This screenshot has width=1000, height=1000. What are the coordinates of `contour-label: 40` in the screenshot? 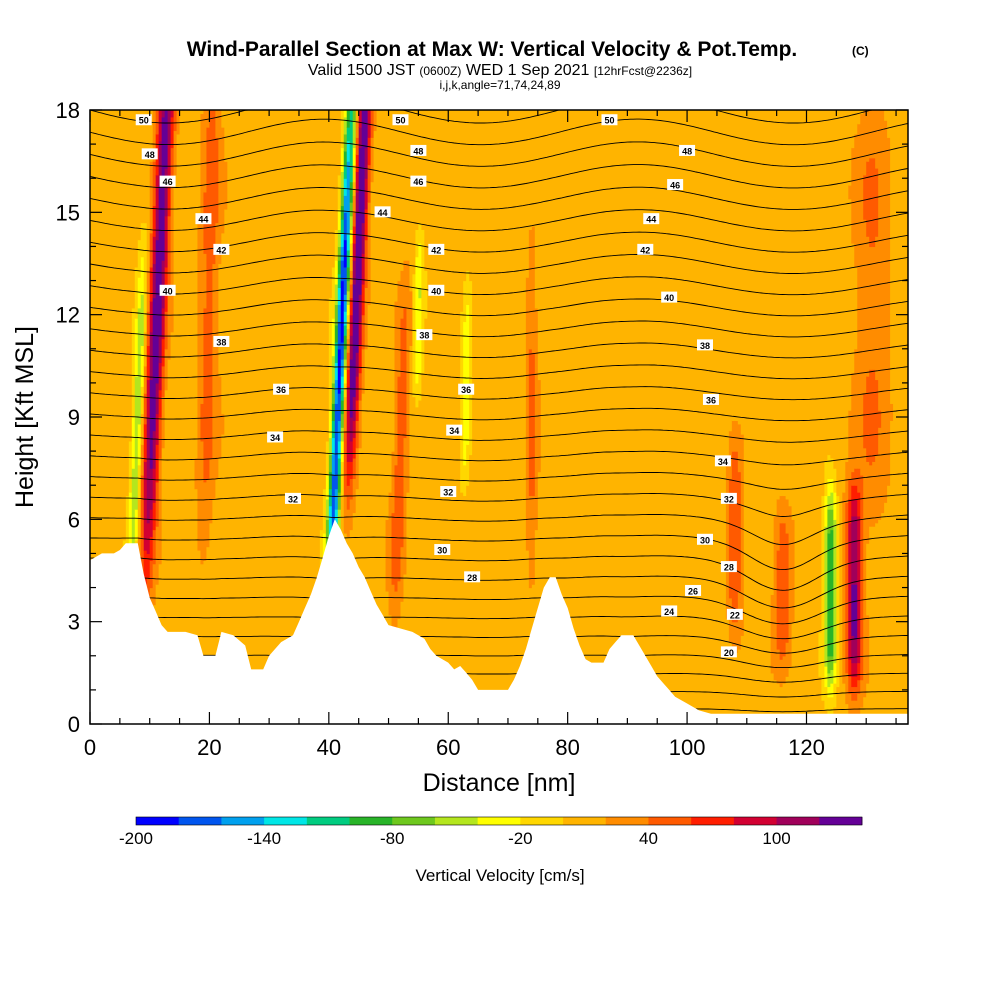 It's located at (669, 297).